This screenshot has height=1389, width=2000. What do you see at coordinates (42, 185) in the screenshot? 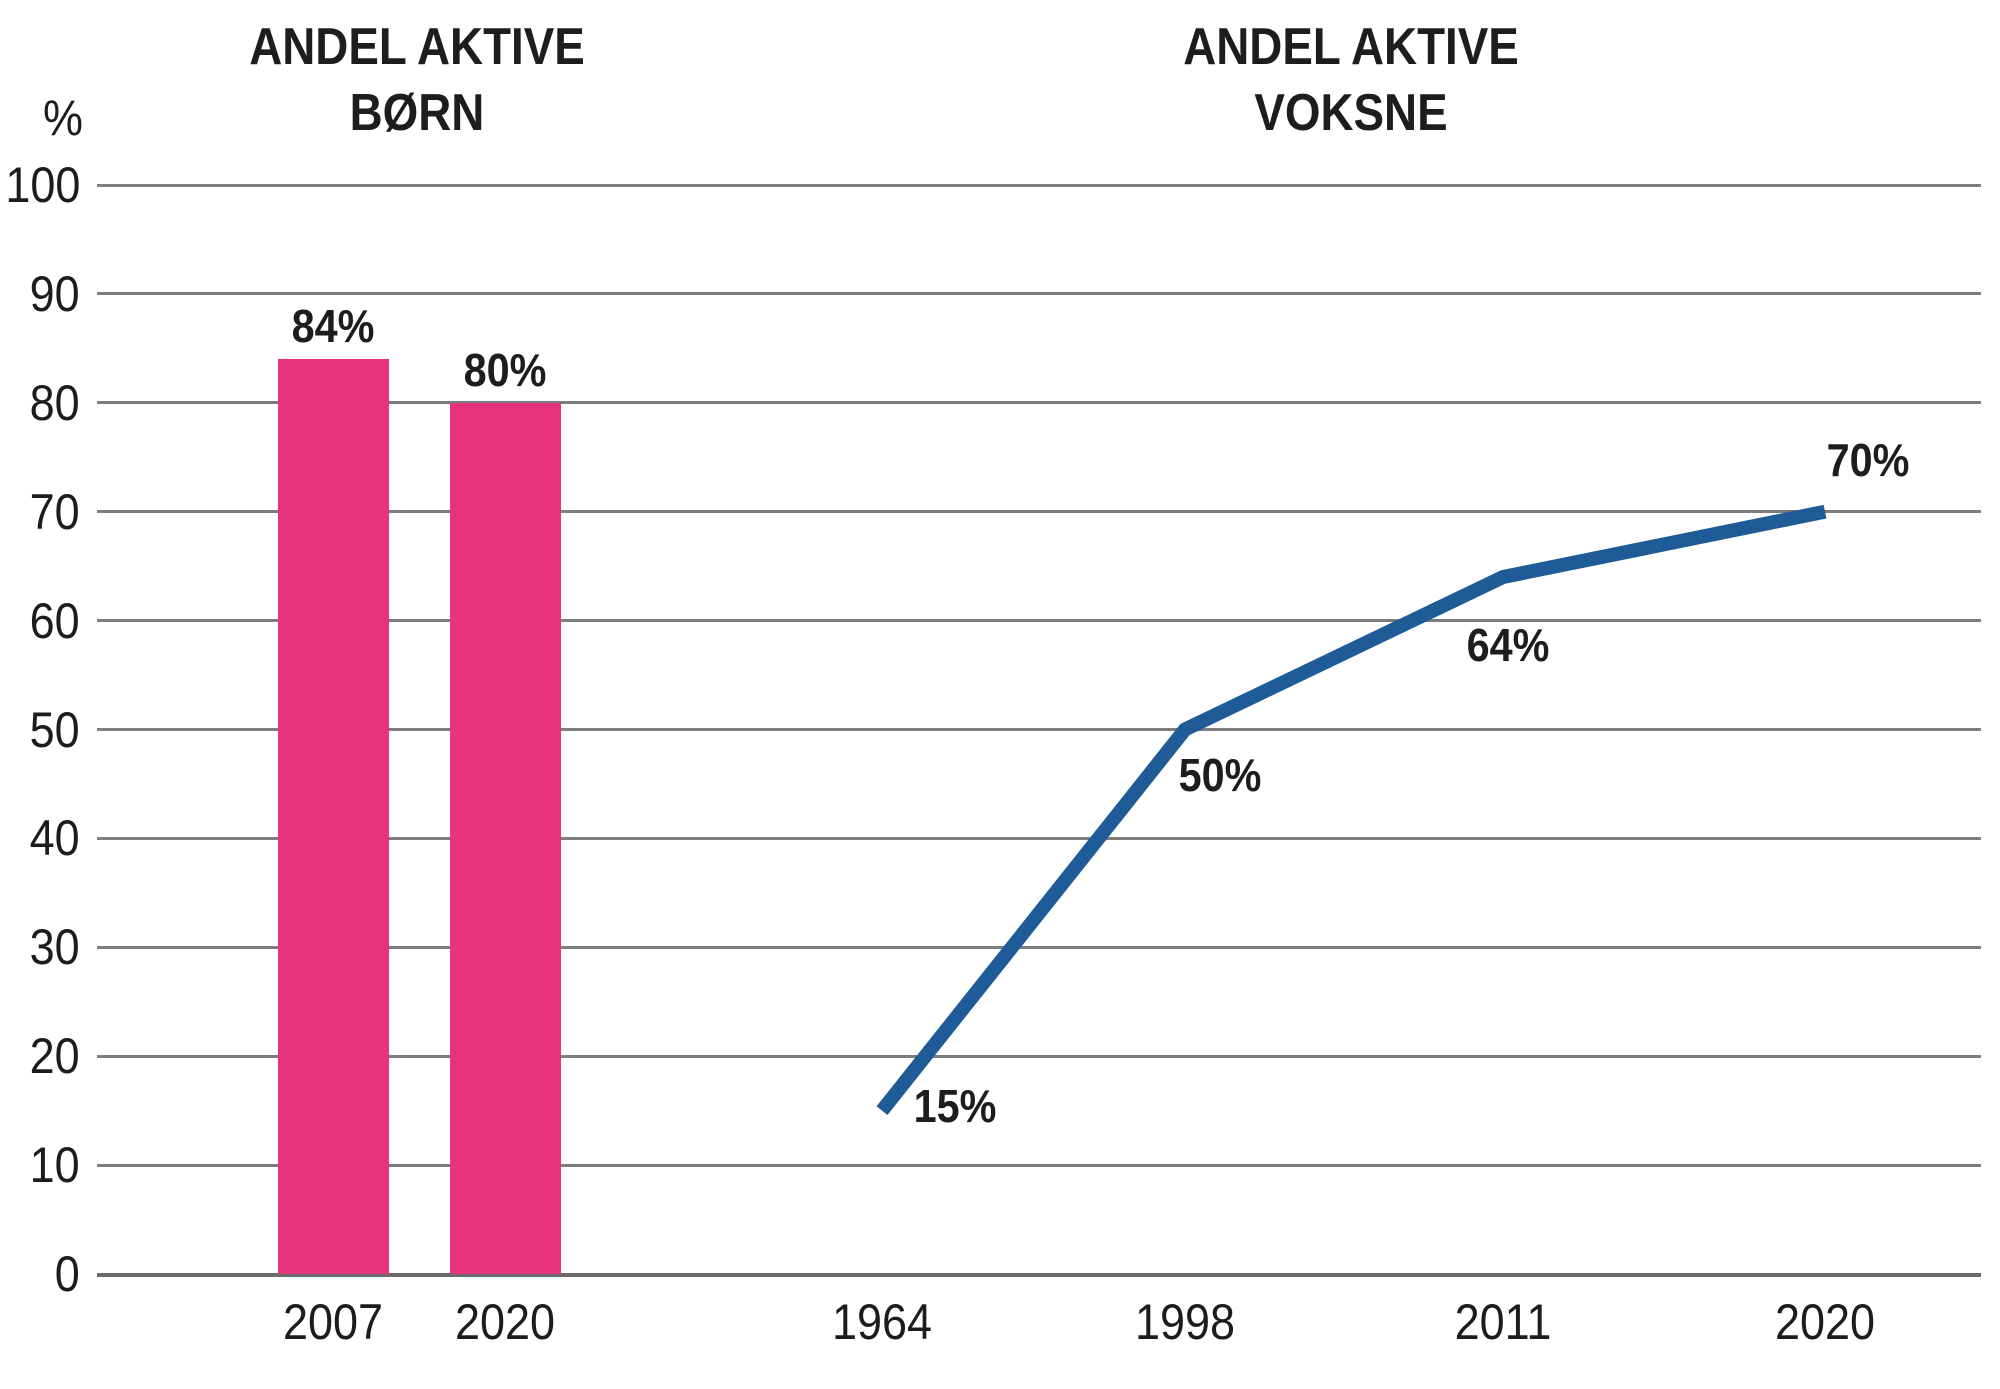
I see `y-tick-label-100: 100` at bounding box center [42, 185].